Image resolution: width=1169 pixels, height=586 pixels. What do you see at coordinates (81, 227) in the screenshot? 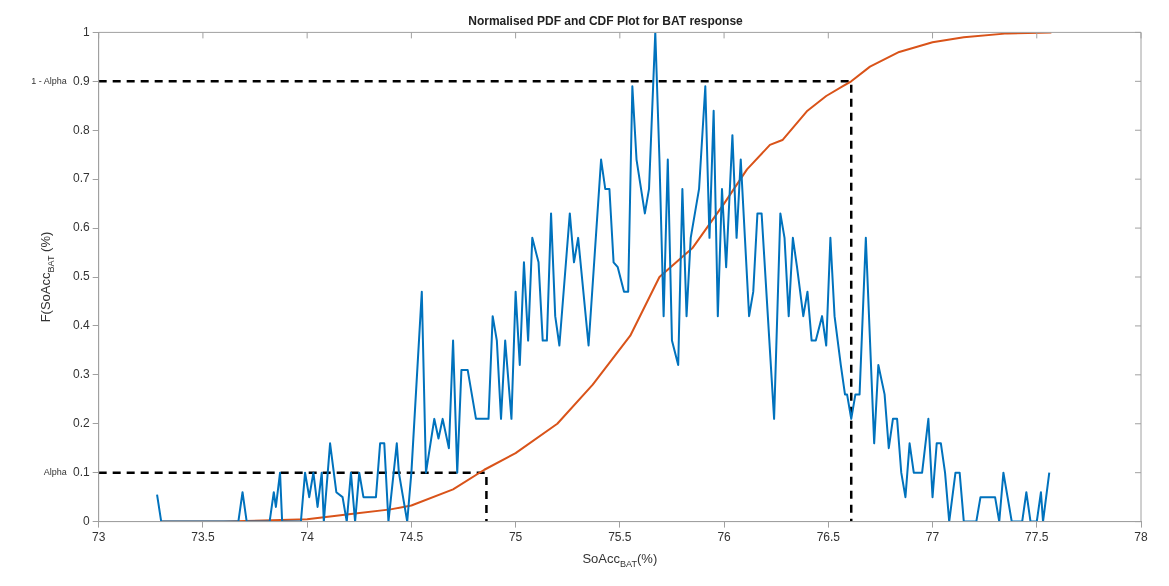
I see `y-tick-label: 0.6` at bounding box center [81, 227].